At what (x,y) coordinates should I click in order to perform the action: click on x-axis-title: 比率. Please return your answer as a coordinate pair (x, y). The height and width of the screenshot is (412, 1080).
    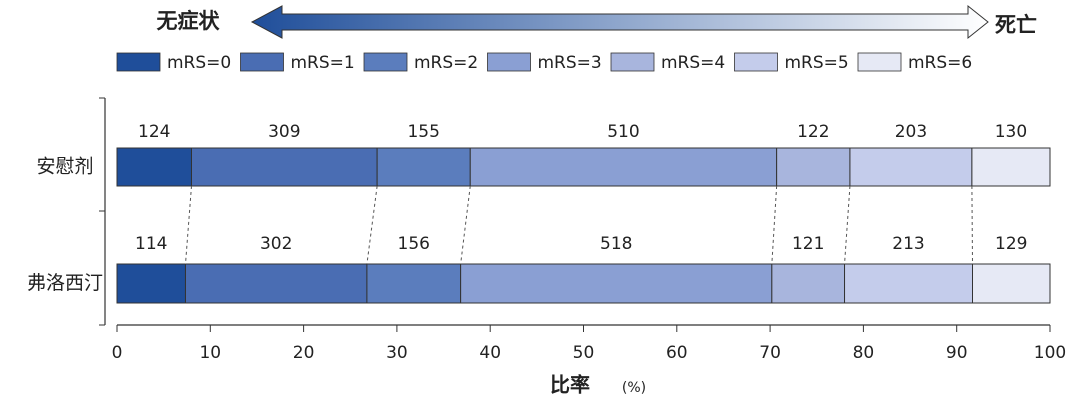
    Looking at the image, I should click on (570, 385).